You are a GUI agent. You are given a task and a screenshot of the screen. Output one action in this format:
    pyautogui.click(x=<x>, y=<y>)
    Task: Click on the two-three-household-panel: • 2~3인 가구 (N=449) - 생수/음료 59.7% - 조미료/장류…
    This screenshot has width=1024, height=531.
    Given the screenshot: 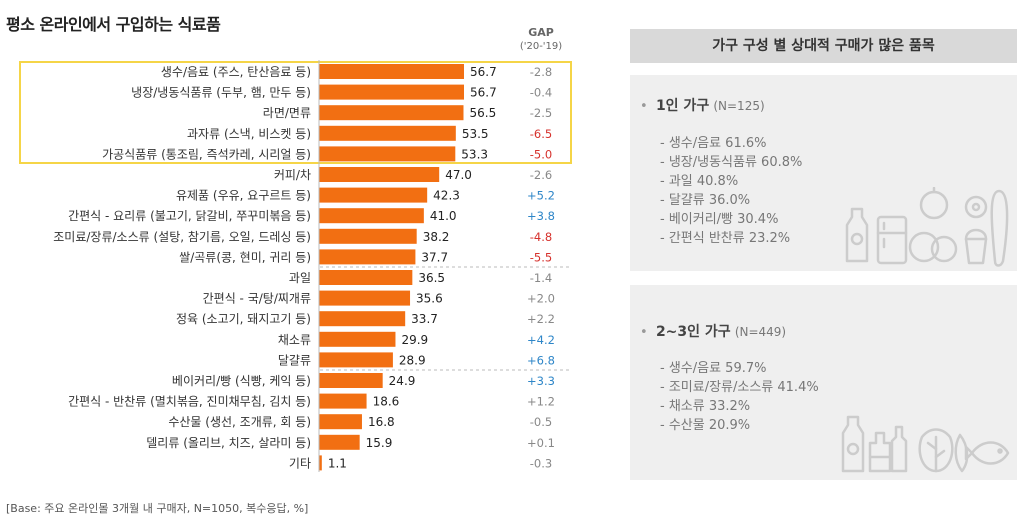 What is the action you would take?
    pyautogui.click(x=823, y=382)
    